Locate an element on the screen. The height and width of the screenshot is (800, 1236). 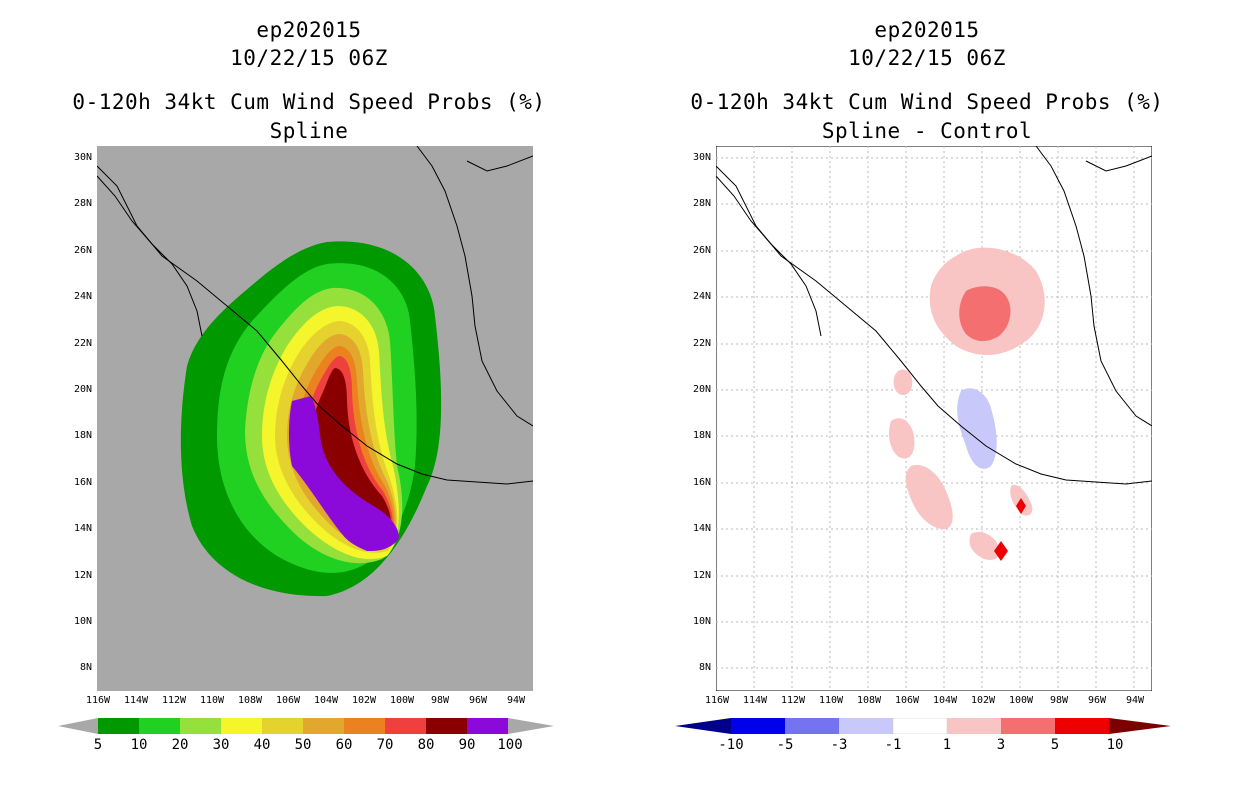
lon-label: 100W is located at coordinates (402, 700).